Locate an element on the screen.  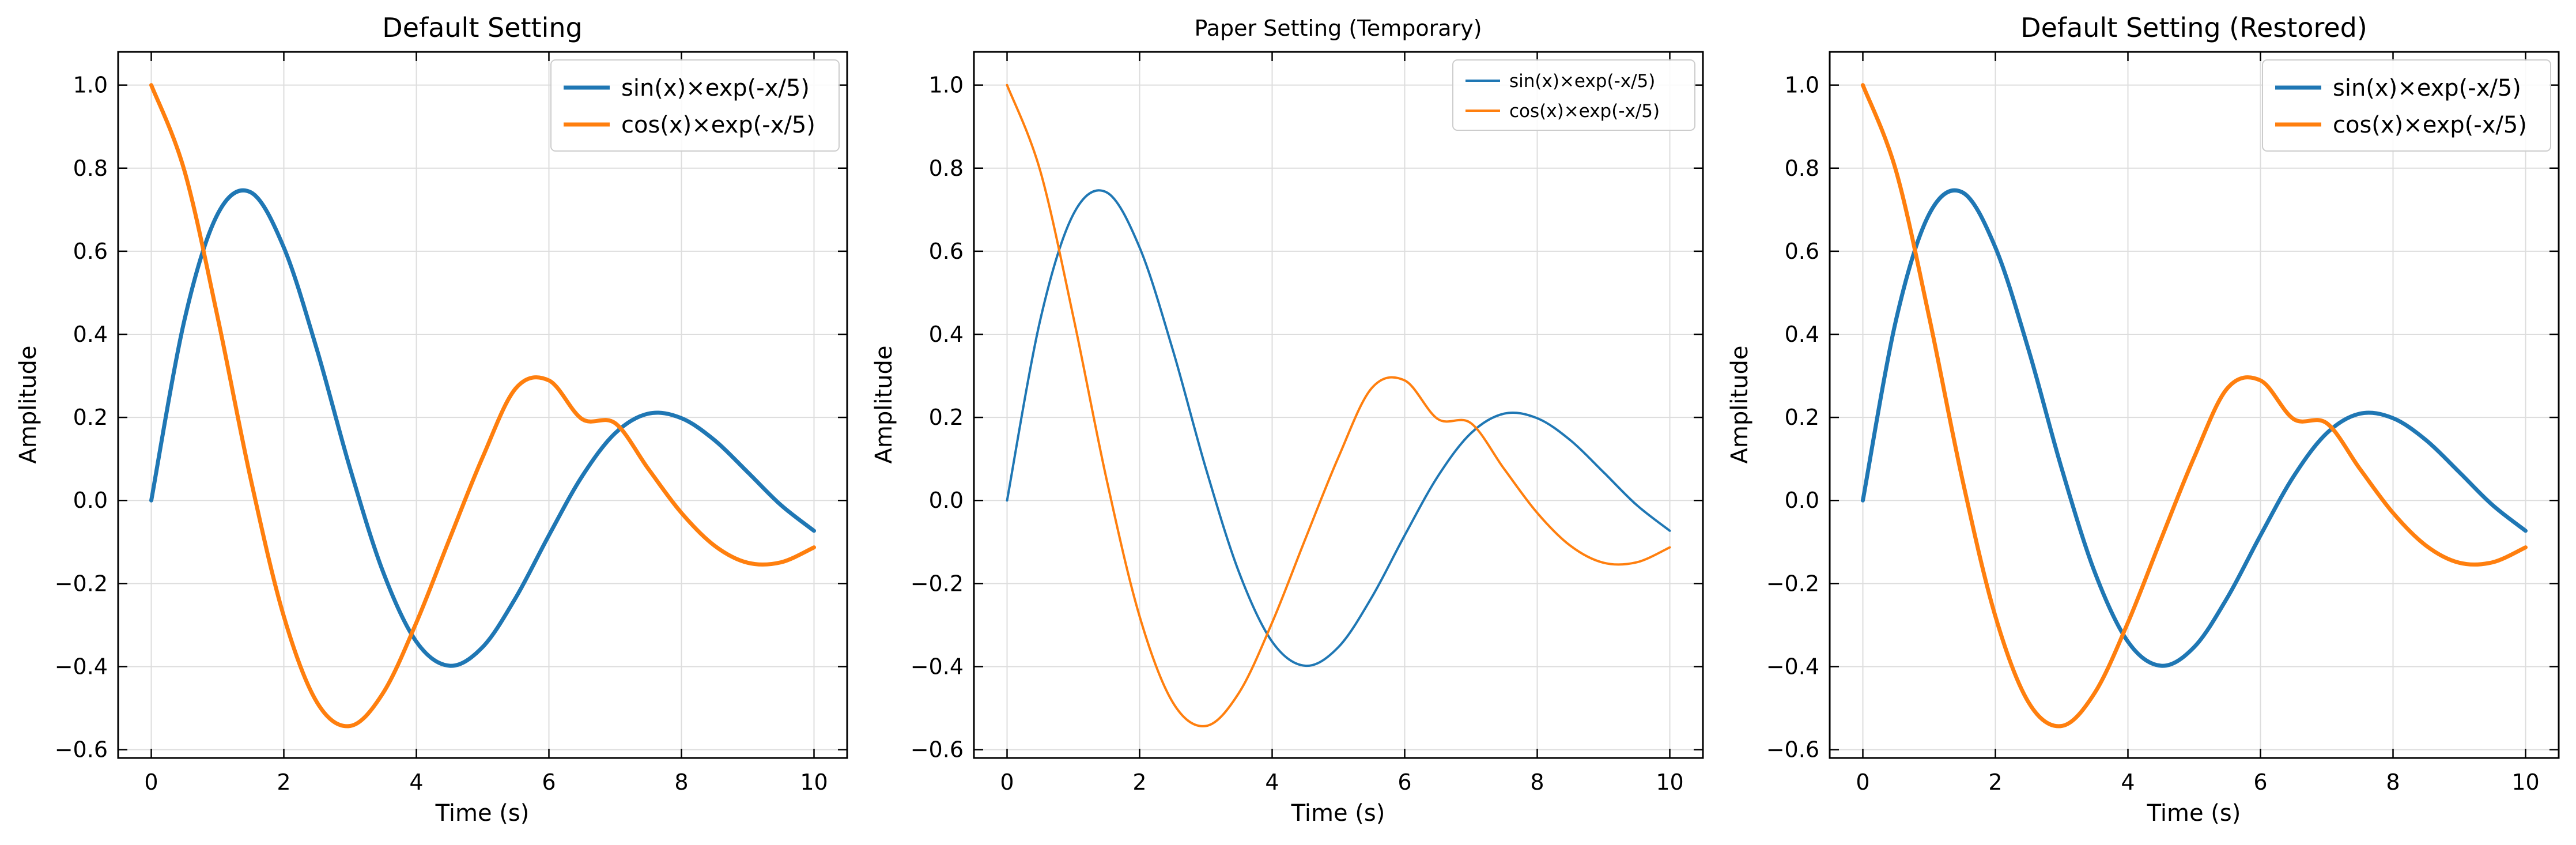
chart-title: Paper Setting (Temporary) is located at coordinates (1338, 28).